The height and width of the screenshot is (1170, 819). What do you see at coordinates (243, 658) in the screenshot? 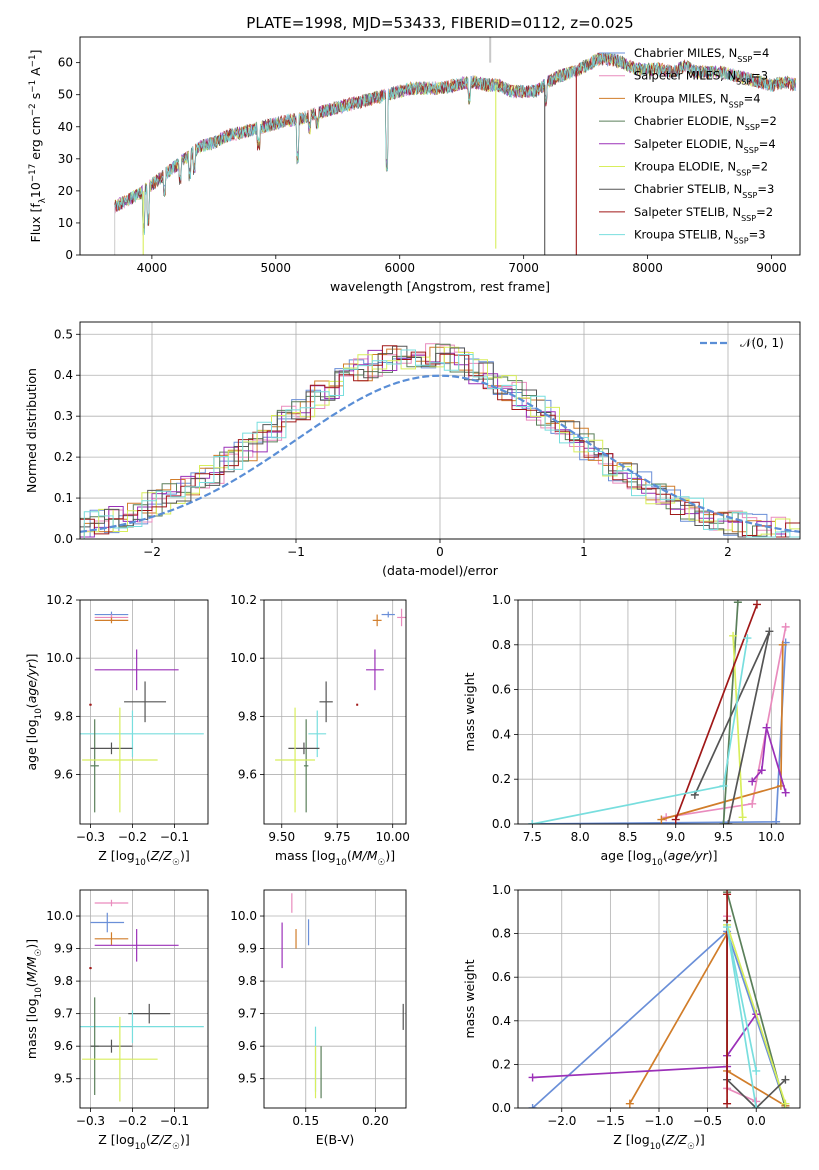
I see `y-tick-label: 10.0` at bounding box center [243, 658].